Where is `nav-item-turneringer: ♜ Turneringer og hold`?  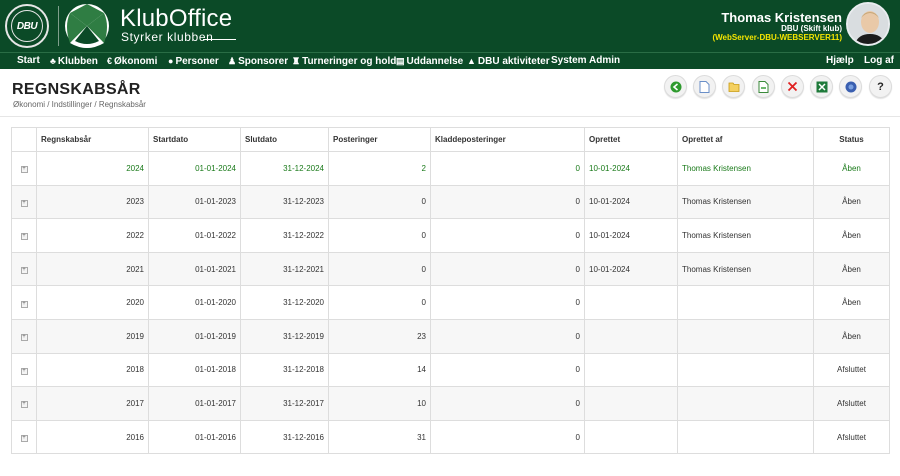 nav-item-turneringer: ♜ Turneringer og hold is located at coordinates (344, 61).